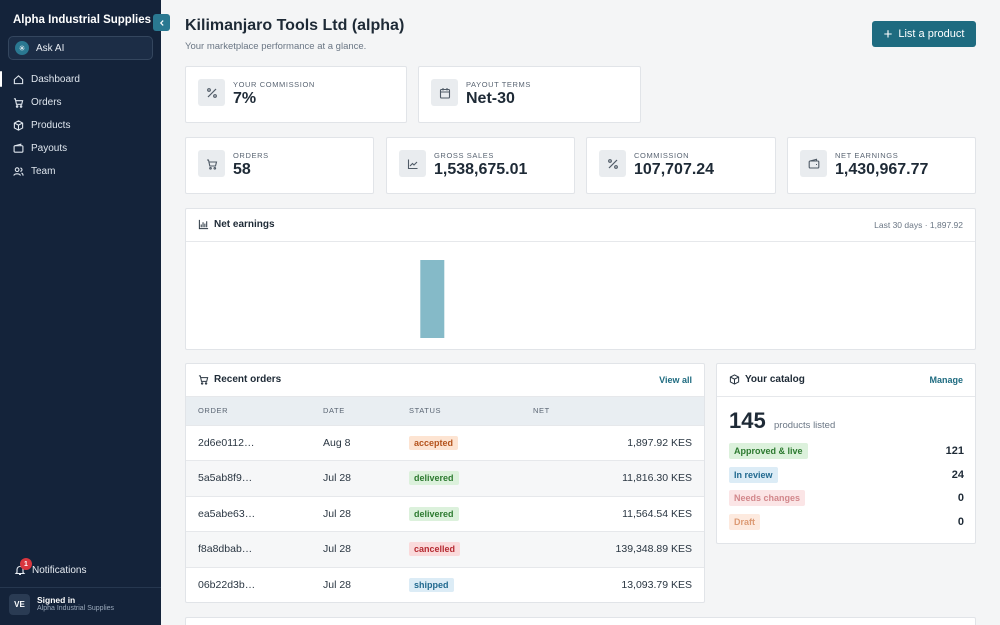 The height and width of the screenshot is (625, 1000). I want to click on order-net-cell: 139,348.89 KES, so click(618, 549).